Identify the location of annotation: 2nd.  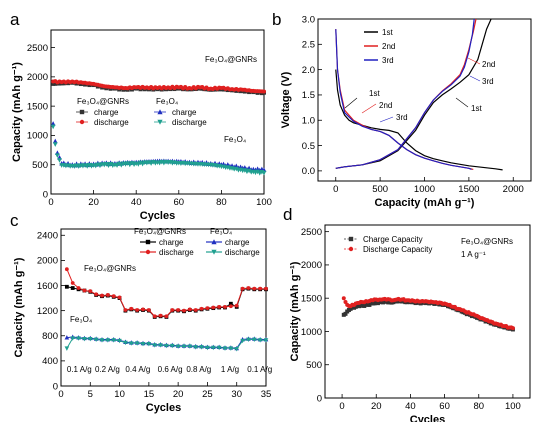
(488, 64).